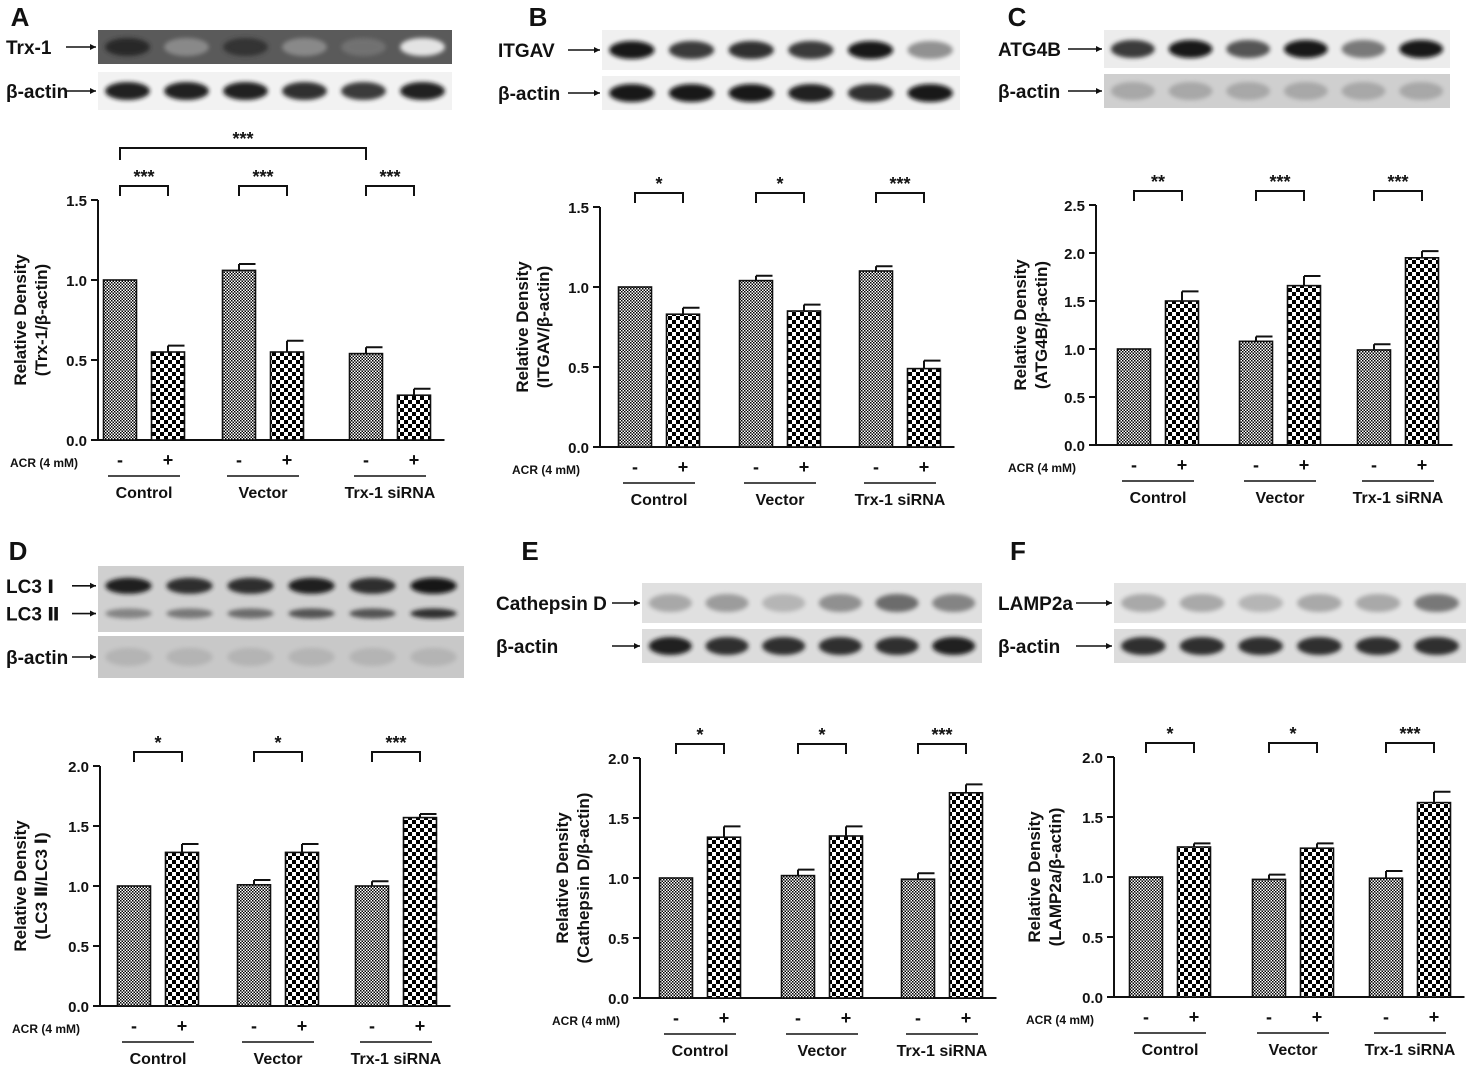 The image size is (1474, 1070). I want to click on significance-label: ***, so click(1409, 734).